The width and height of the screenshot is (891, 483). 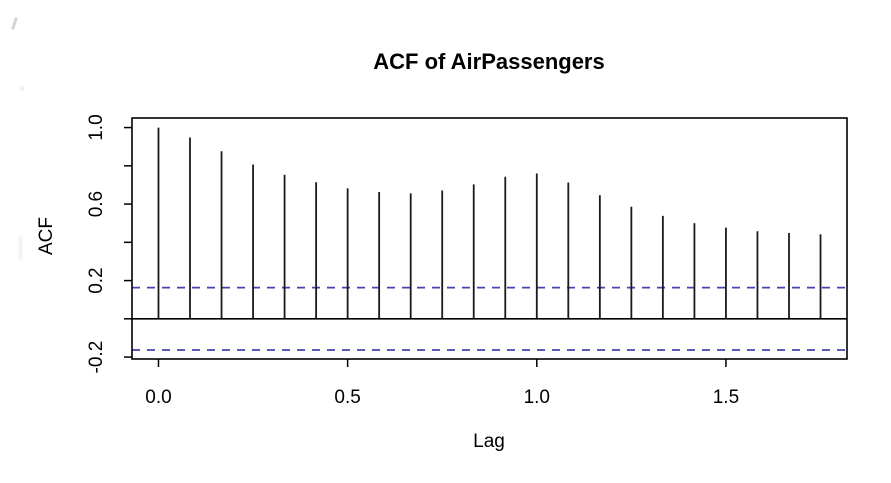 What do you see at coordinates (96, 204) in the screenshot?
I see `y-tick-label: 0.6` at bounding box center [96, 204].